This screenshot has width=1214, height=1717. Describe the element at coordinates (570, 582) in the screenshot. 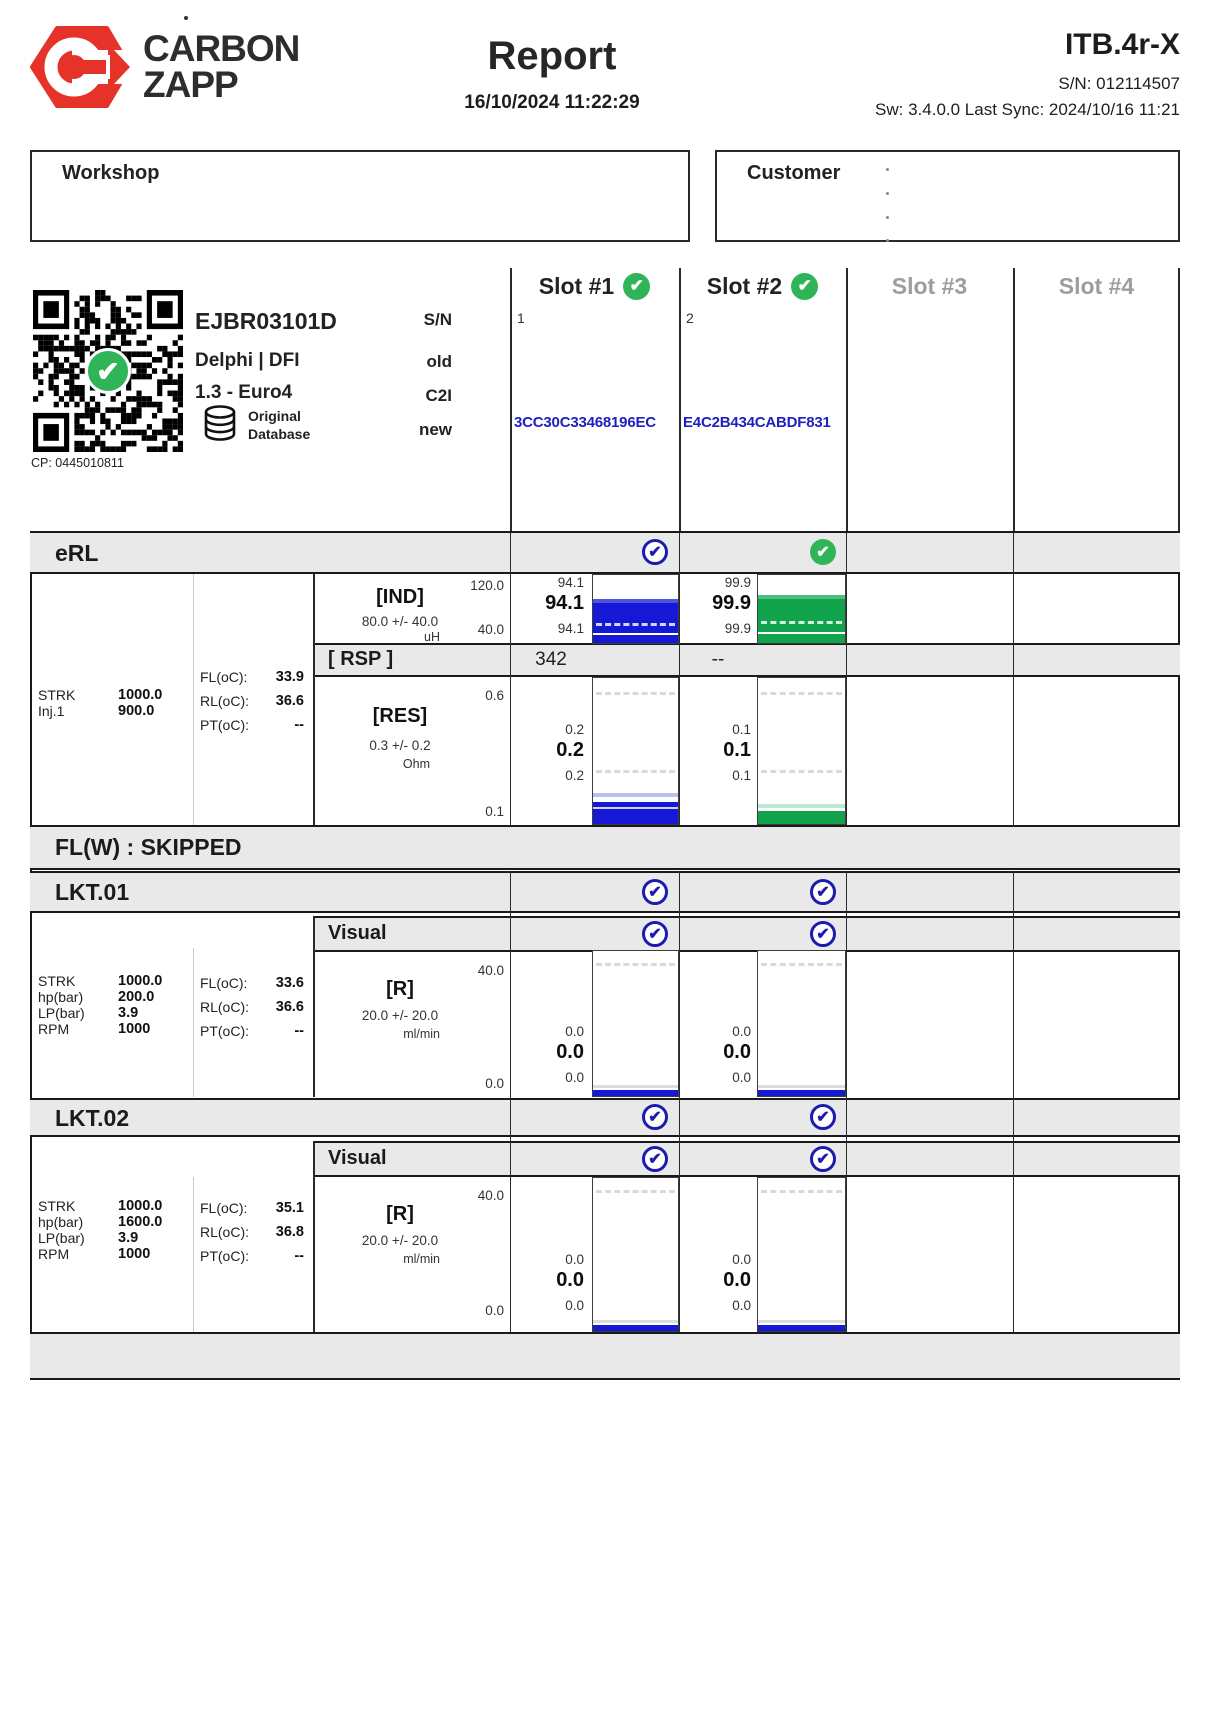

I see `ind-slot1-max: 94.1` at that location.